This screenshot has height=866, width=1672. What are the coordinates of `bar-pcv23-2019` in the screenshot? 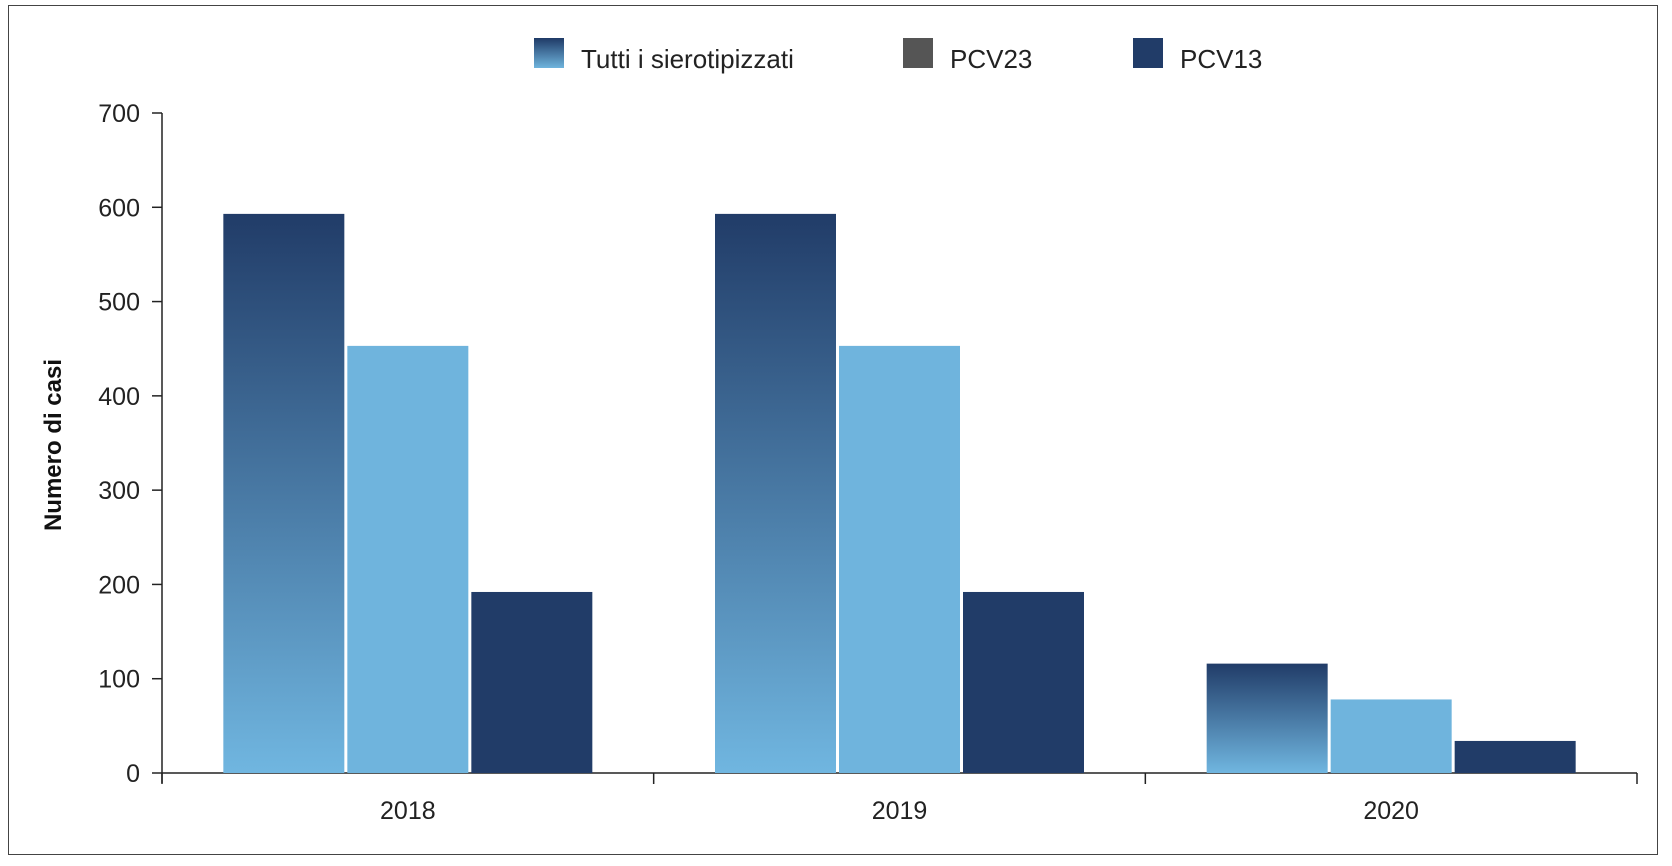 It's located at (899, 559).